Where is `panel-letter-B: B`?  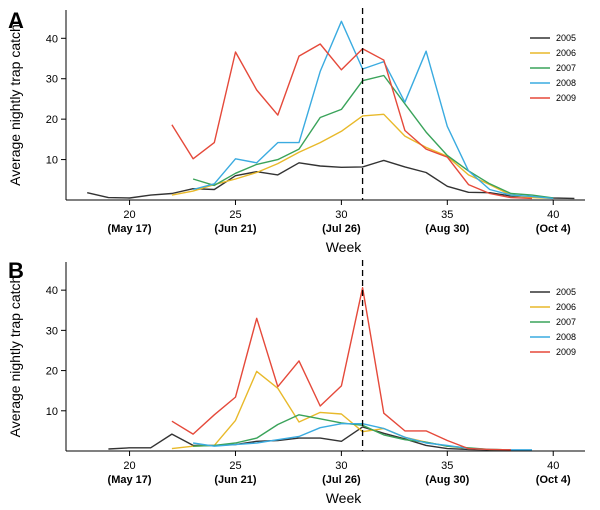
panel-letter-B: B is located at coordinates (16, 270).